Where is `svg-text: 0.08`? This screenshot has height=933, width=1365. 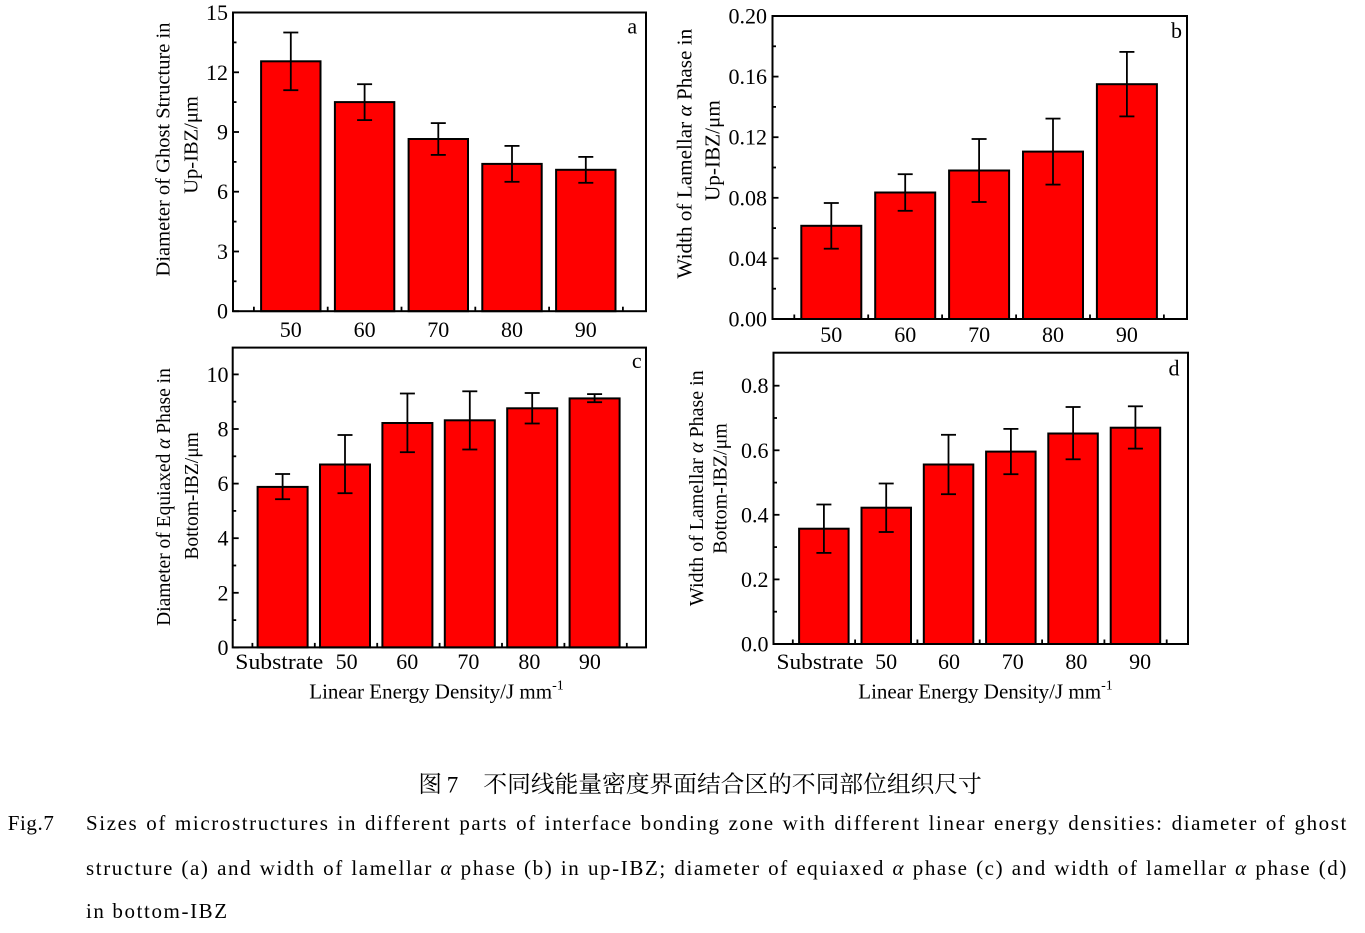
svg-text: 0.08 is located at coordinates (748, 197).